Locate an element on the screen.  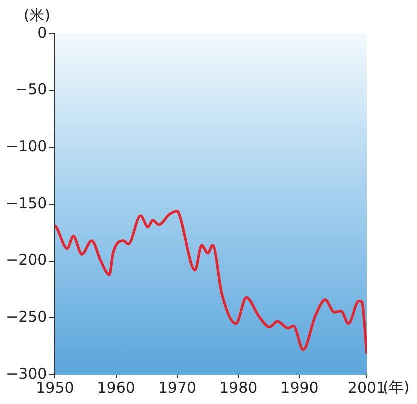
x-tick-label: 1960 is located at coordinates (116, 387).